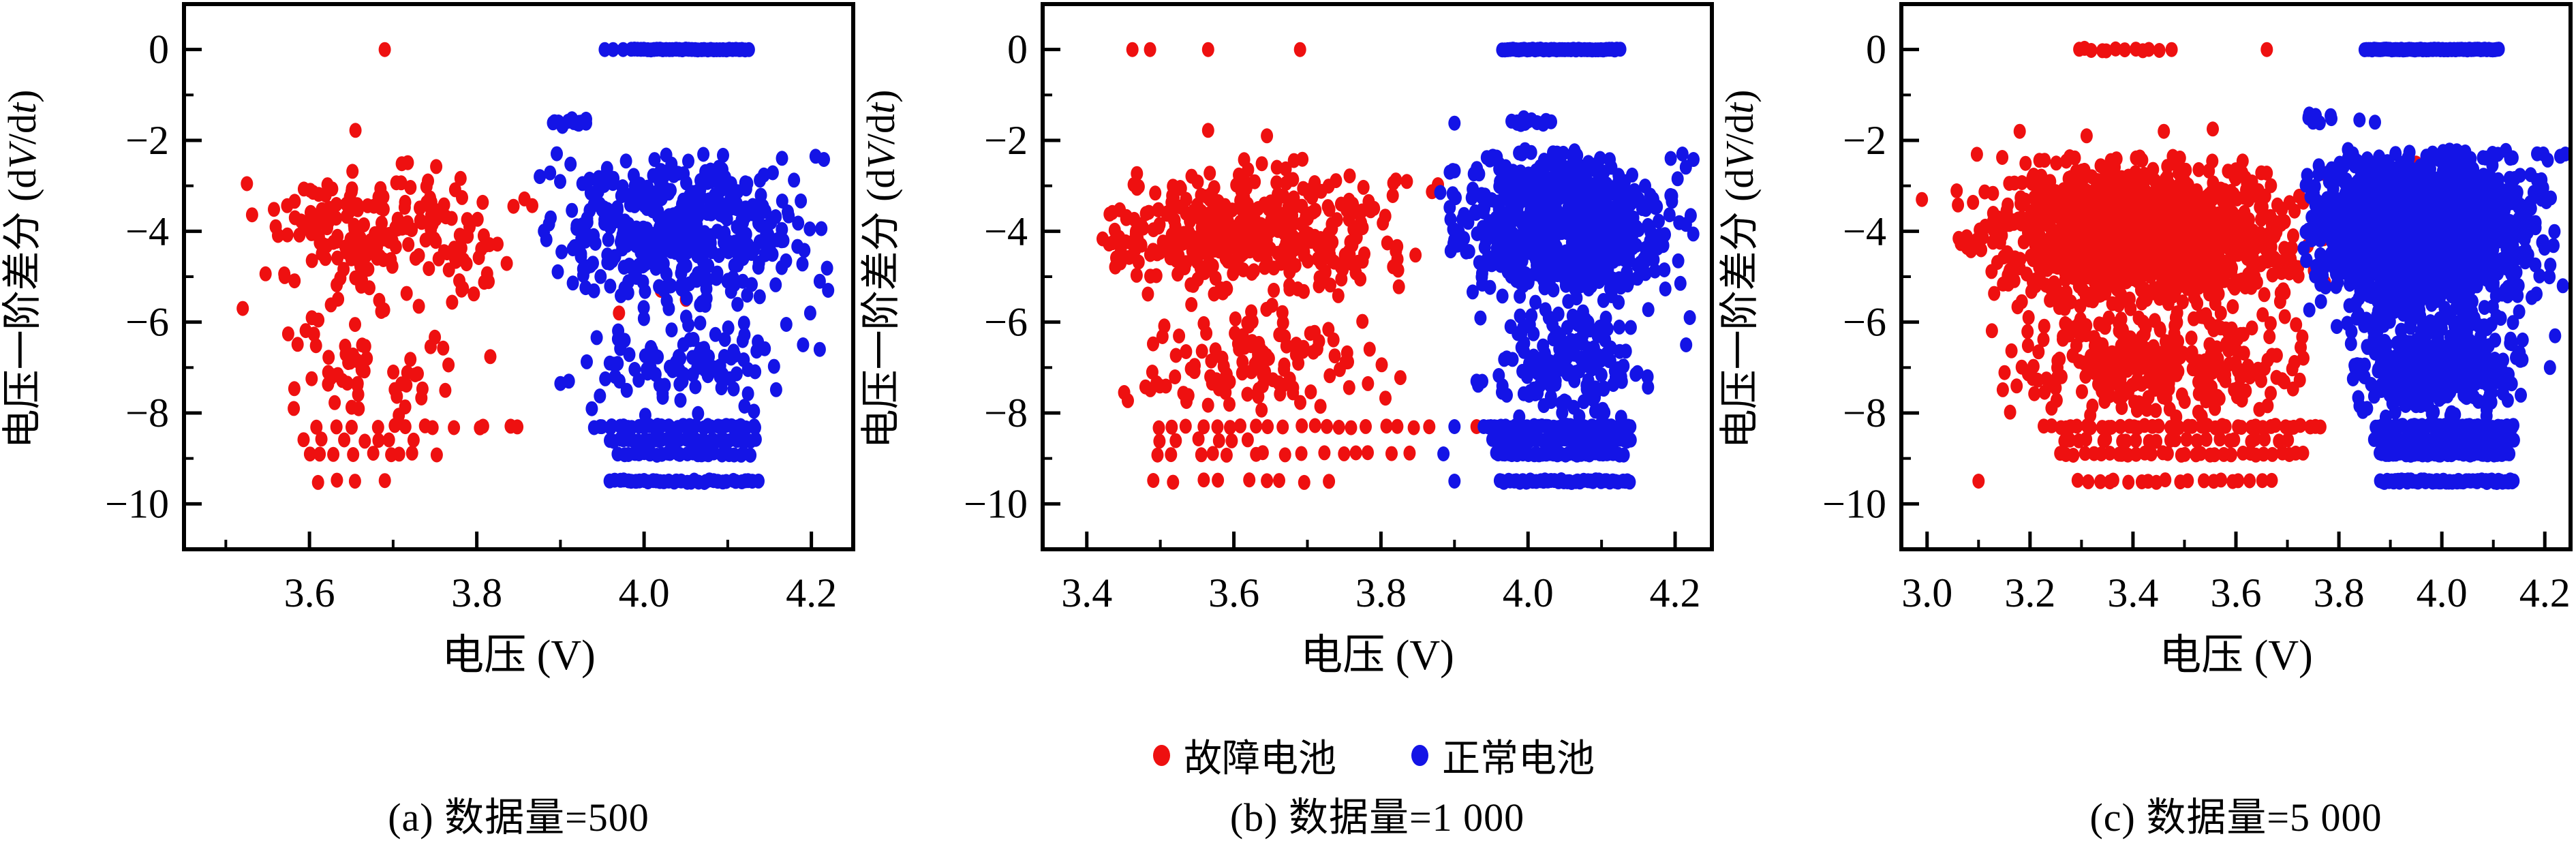 Image resolution: width=2576 pixels, height=858 pixels. I want to click on legend-item-fault: 故障电池, so click(1244, 756).